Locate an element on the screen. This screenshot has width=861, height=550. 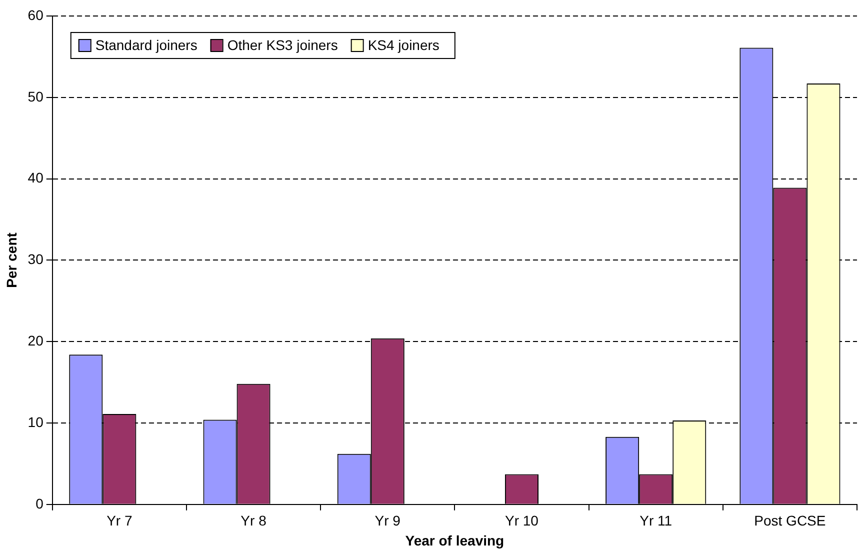
x-axis-title: Year of leaving is located at coordinates (454, 540).